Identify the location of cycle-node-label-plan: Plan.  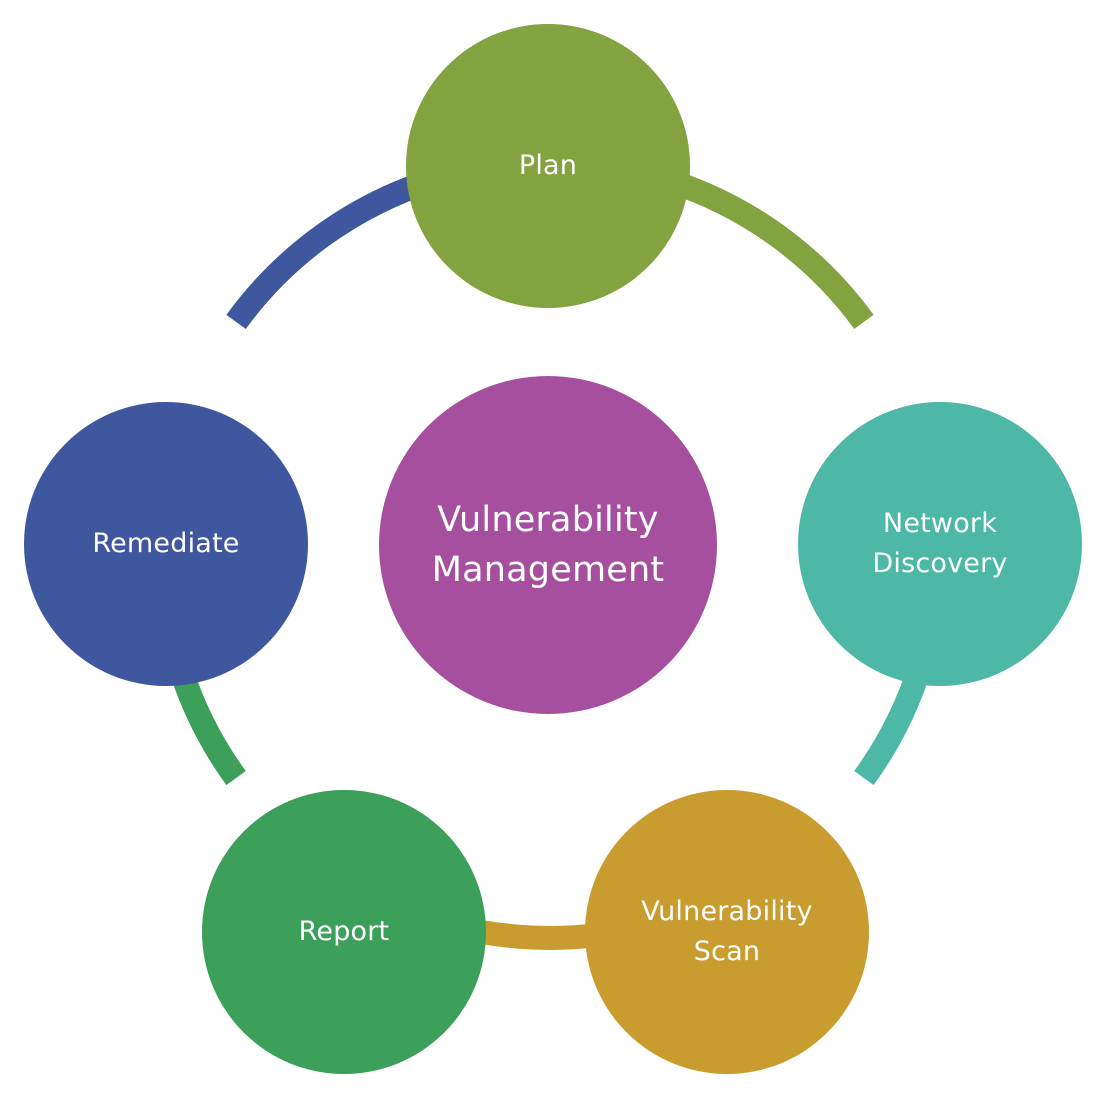
(548, 165).